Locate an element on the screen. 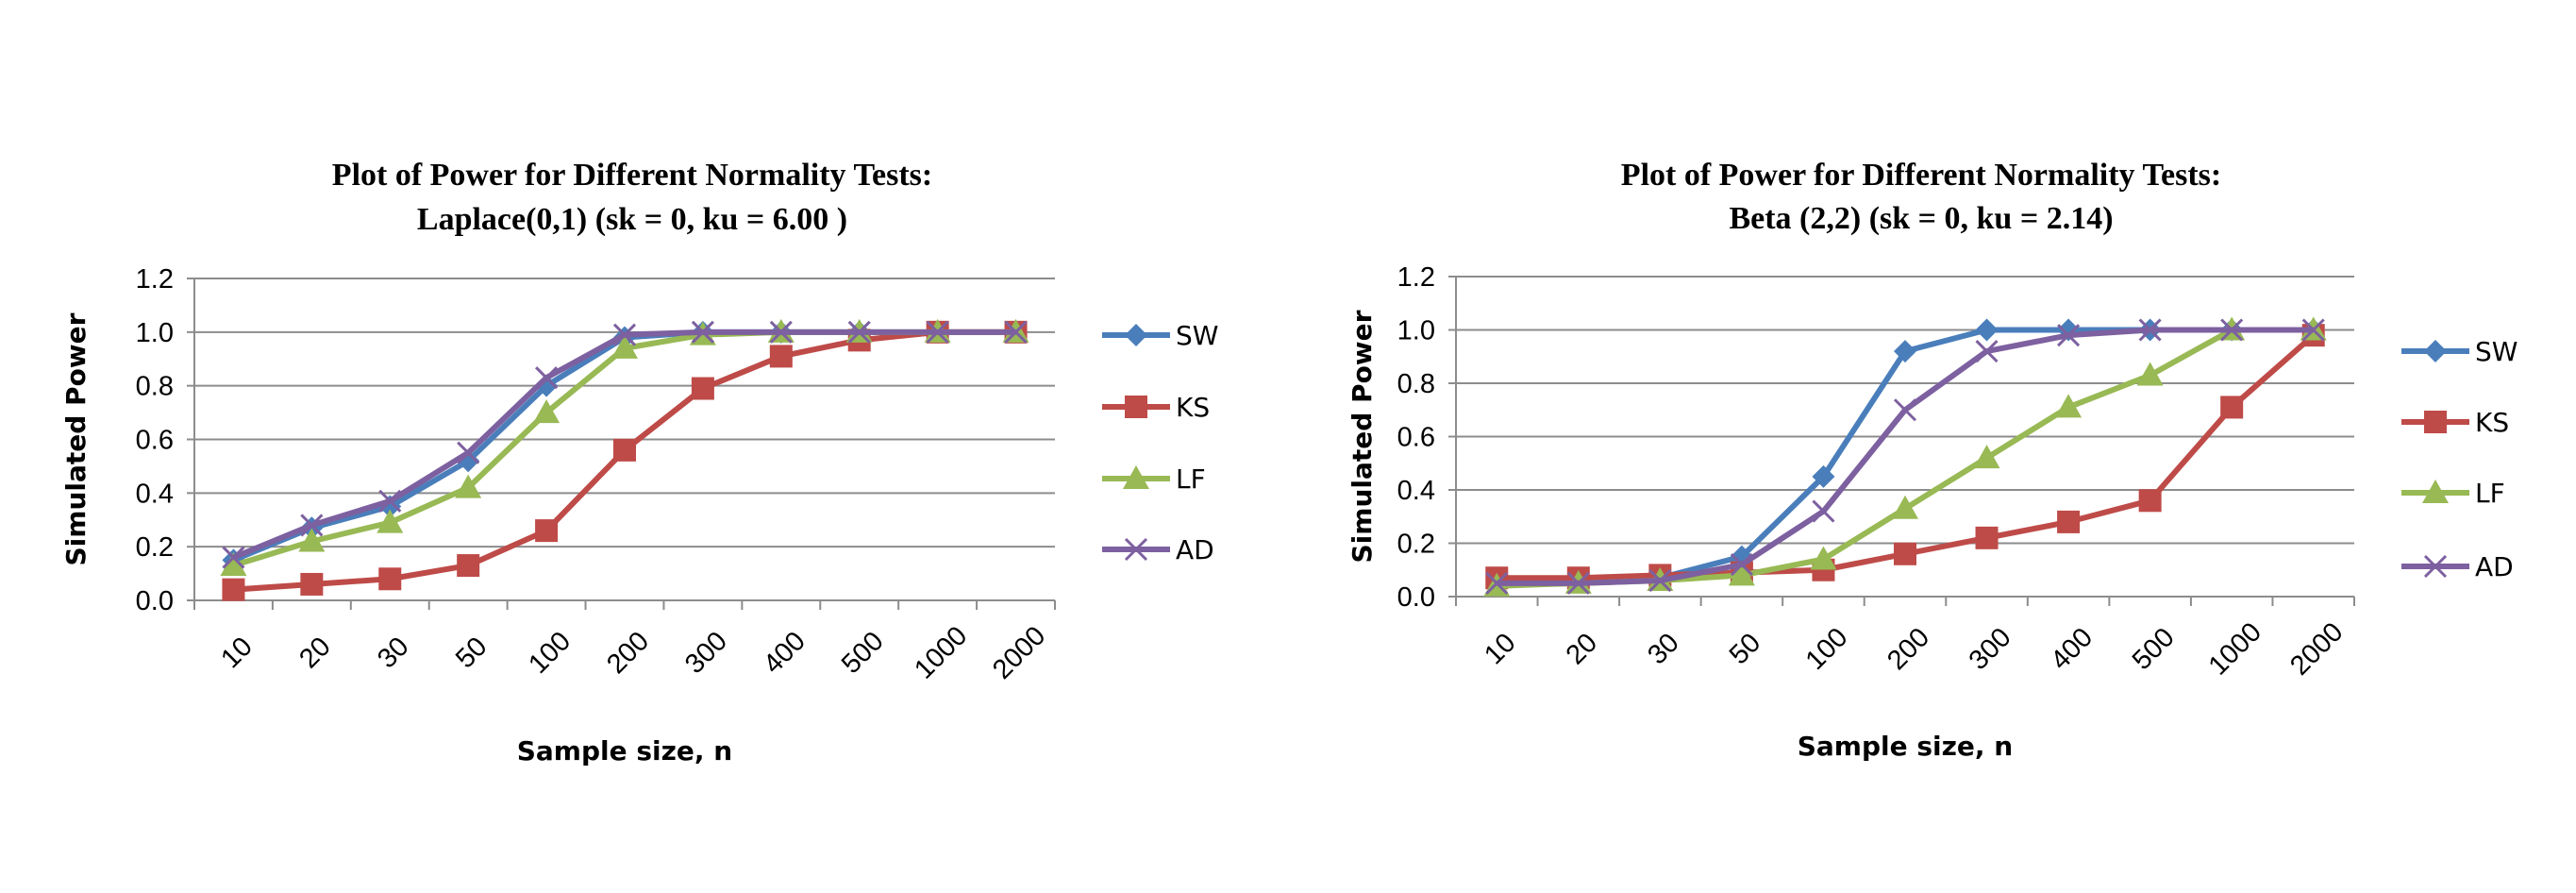 This screenshot has width=2576, height=893. series-ad is located at coordinates (625, 444).